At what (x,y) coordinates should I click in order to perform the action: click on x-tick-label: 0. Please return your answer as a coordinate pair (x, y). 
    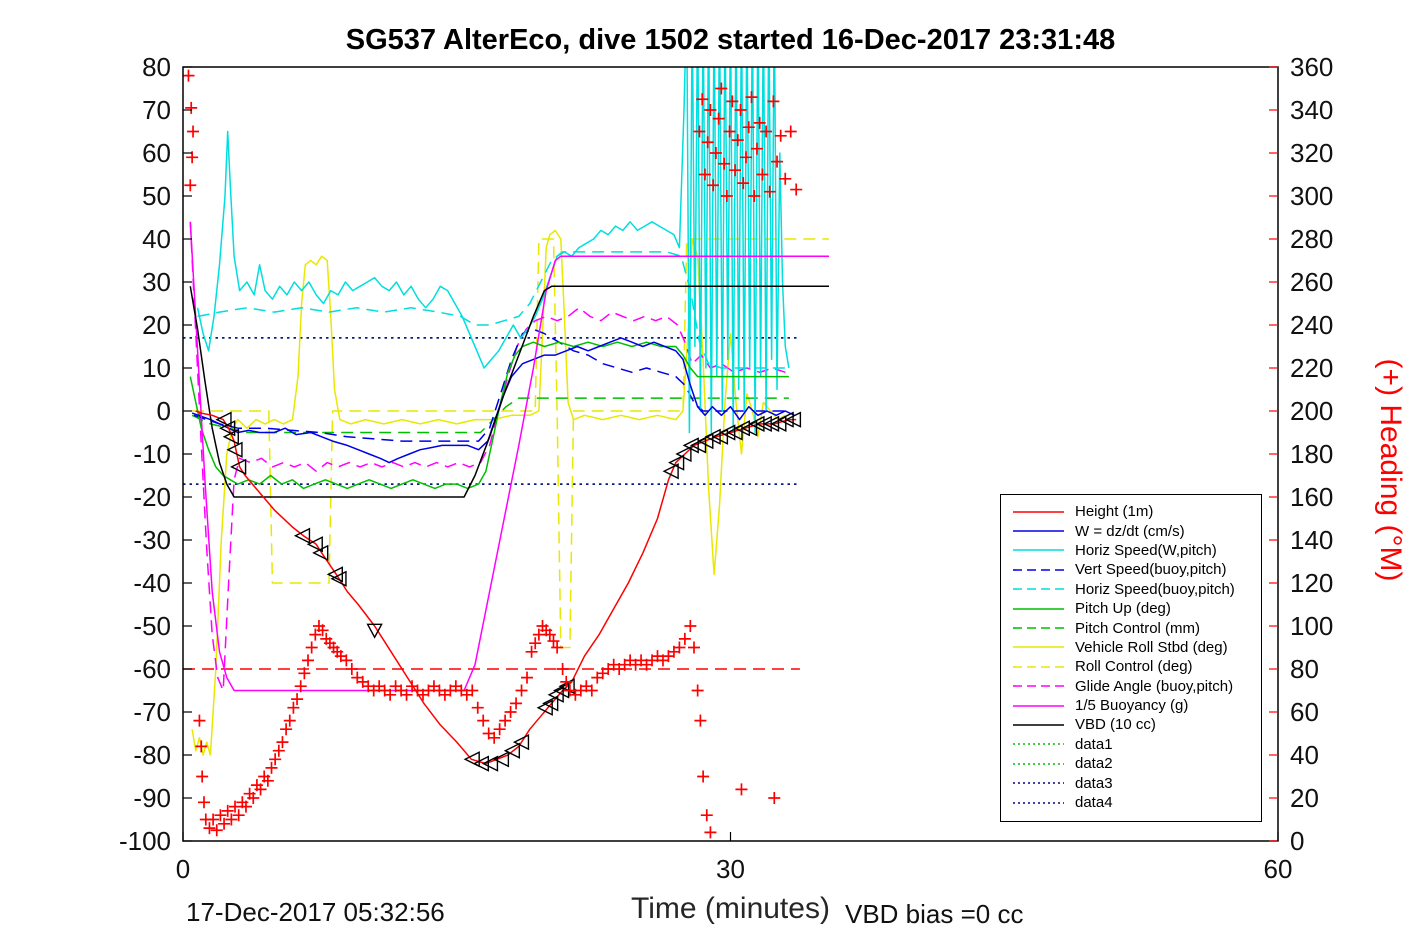
    Looking at the image, I should click on (183, 869).